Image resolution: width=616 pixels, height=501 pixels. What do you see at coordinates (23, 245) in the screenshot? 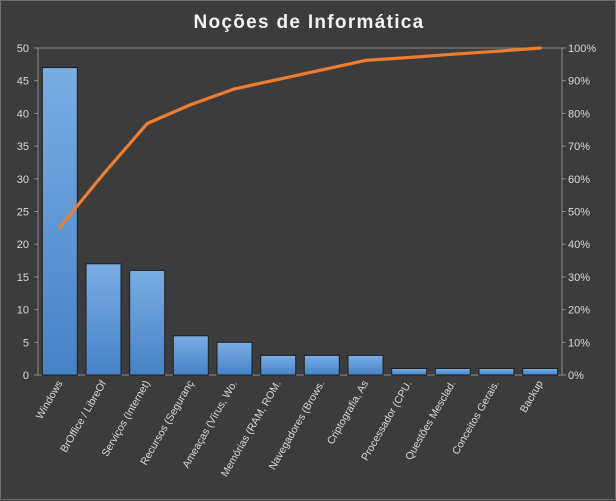
I see `left-axis-tick-label: 20` at bounding box center [23, 245].